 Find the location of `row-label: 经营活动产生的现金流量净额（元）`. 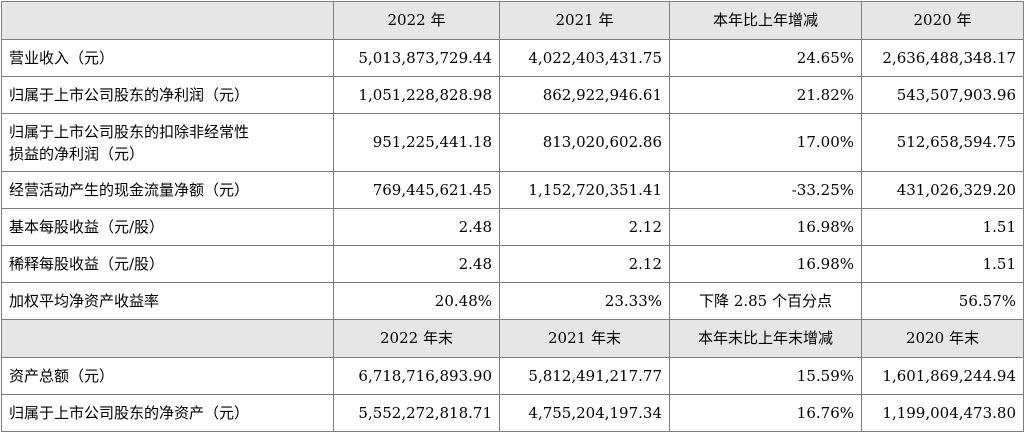

row-label: 经营活动产生的现金流量净额（元） is located at coordinates (167, 190).